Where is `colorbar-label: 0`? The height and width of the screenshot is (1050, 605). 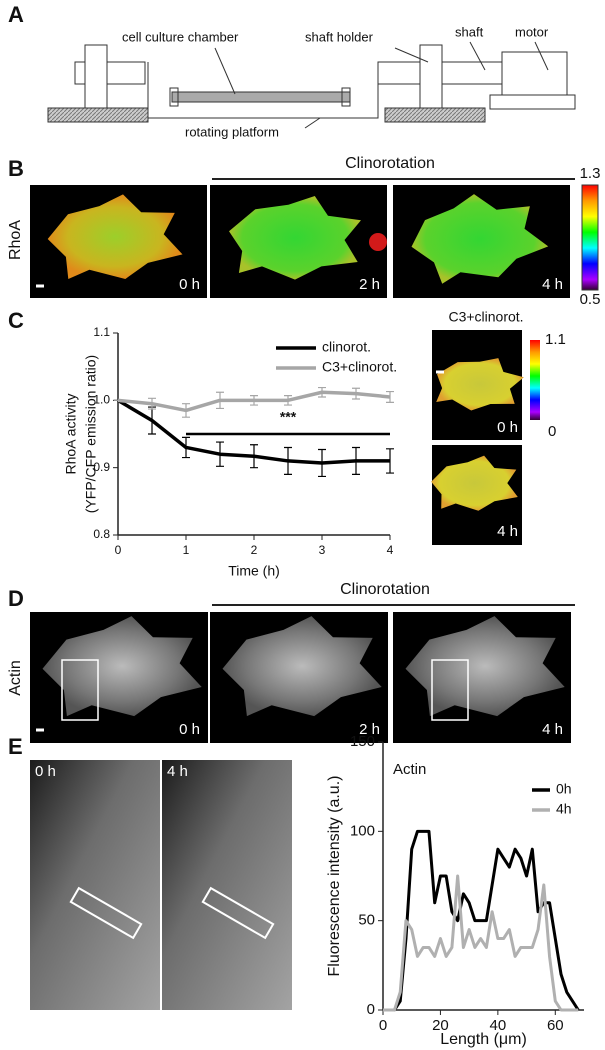 colorbar-label: 0 is located at coordinates (552, 431).